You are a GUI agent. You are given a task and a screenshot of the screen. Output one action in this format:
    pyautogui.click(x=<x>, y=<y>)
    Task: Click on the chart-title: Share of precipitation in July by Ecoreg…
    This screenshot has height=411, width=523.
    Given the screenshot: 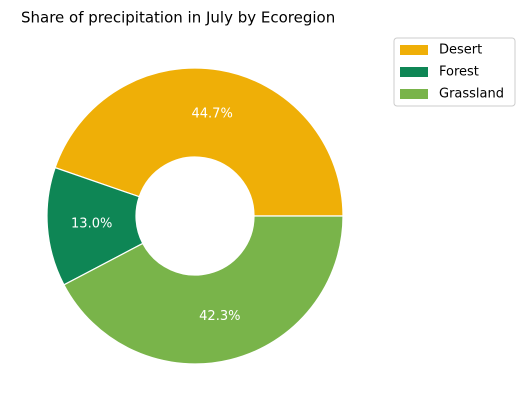 What is the action you would take?
    pyautogui.click(x=178, y=18)
    